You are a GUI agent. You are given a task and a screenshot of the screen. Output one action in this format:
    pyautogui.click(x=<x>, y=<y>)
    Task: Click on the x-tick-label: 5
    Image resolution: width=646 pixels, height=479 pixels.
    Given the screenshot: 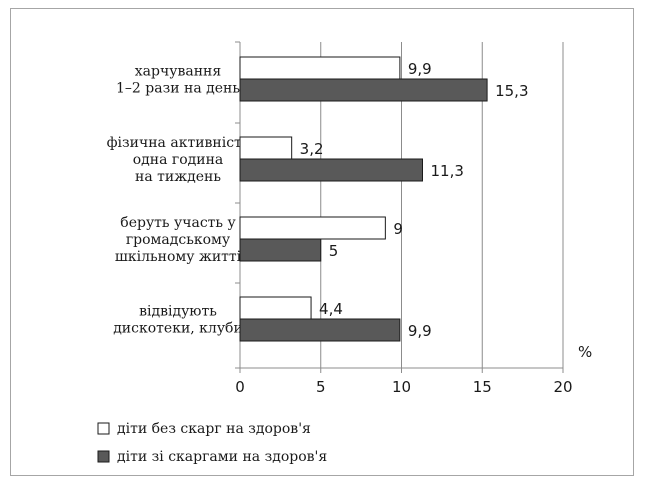 What is the action you would take?
    pyautogui.click(x=321, y=387)
    